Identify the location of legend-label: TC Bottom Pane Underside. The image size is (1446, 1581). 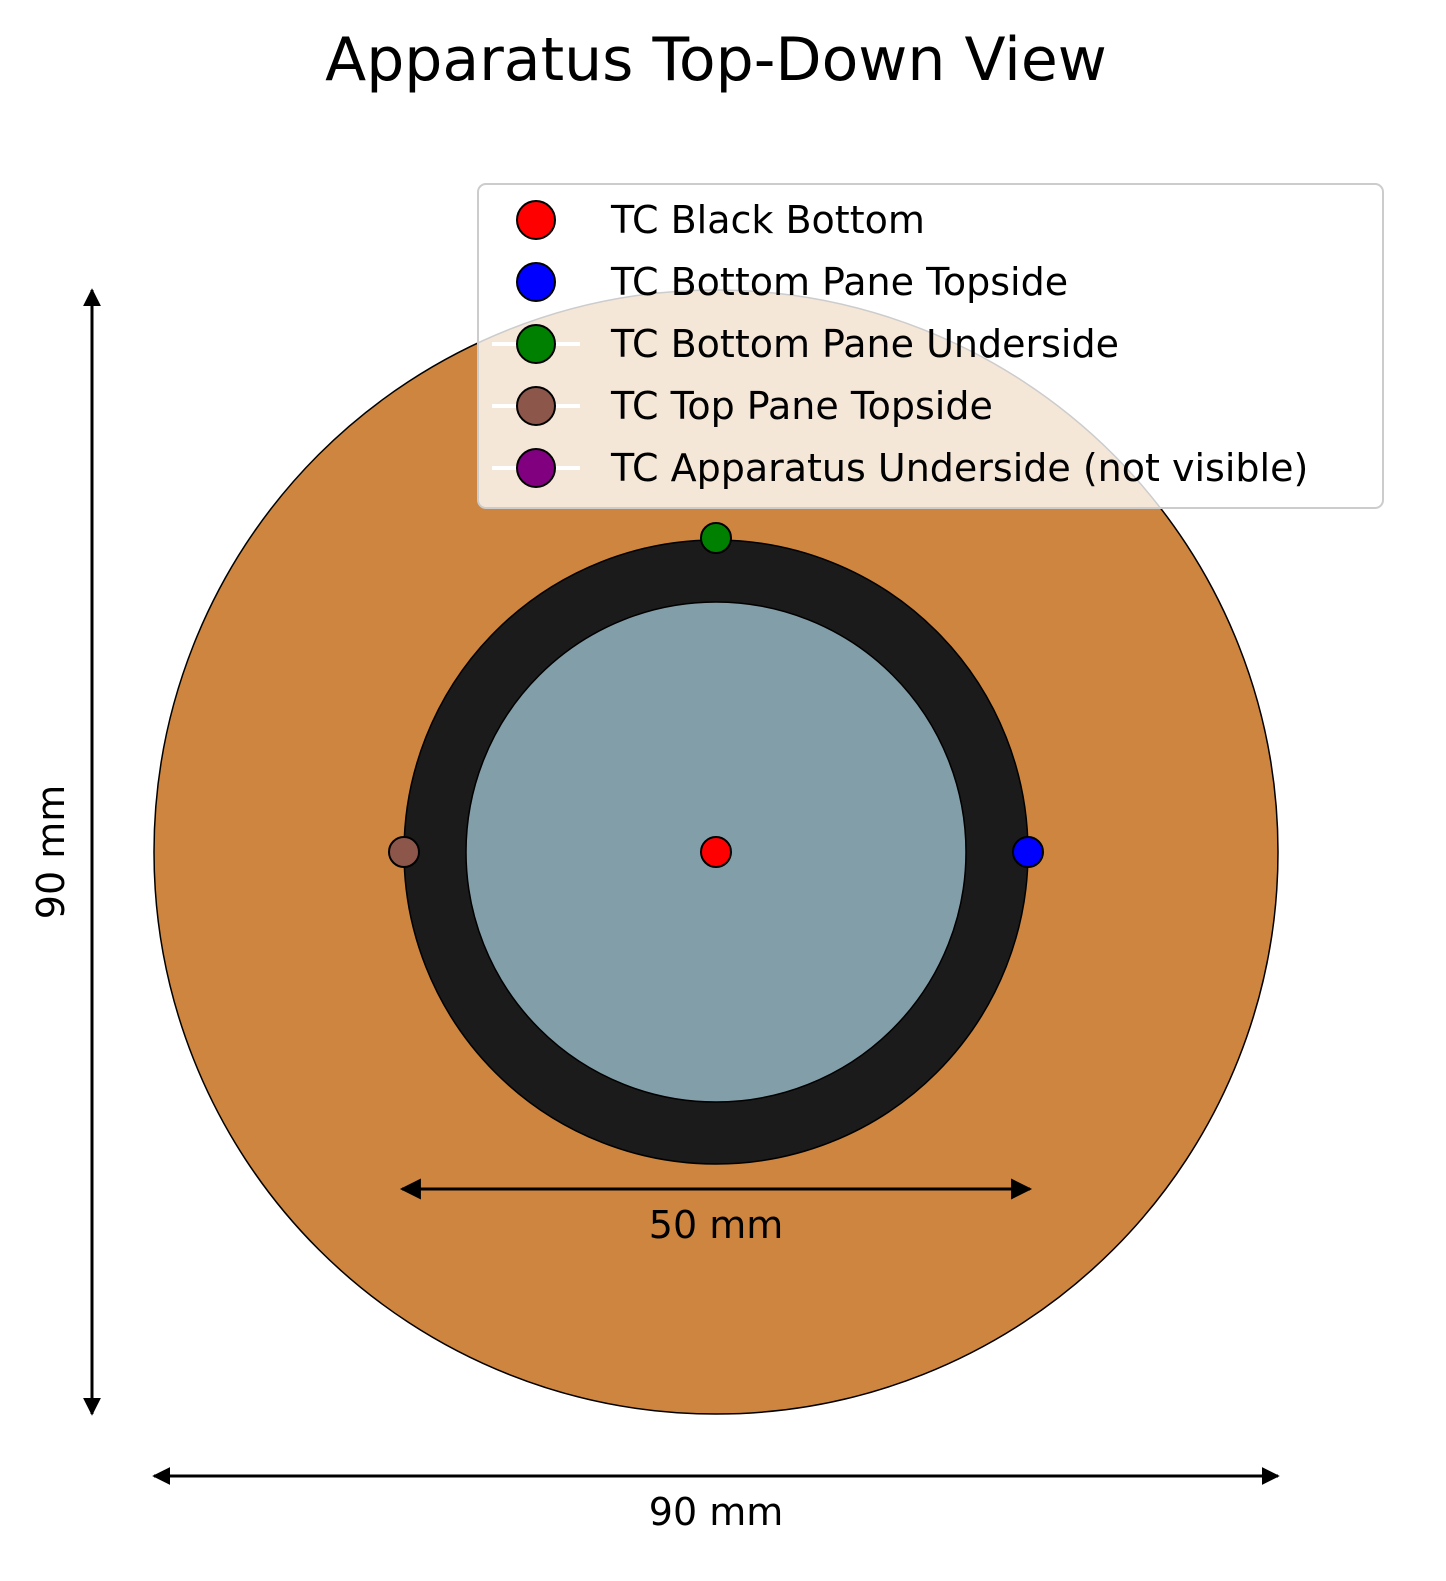
(864, 344).